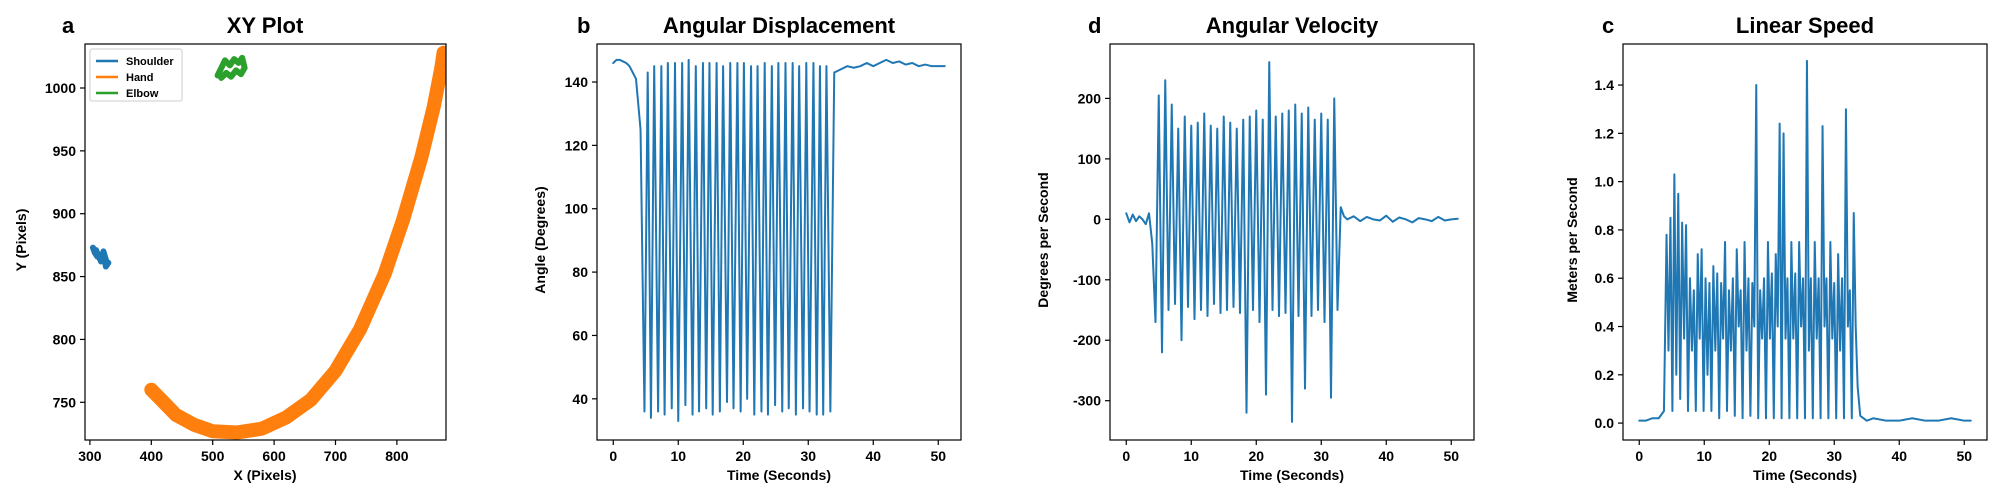 The image size is (2000, 500). What do you see at coordinates (100, 257) in the screenshot?
I see `series-line-shoulder` at bounding box center [100, 257].